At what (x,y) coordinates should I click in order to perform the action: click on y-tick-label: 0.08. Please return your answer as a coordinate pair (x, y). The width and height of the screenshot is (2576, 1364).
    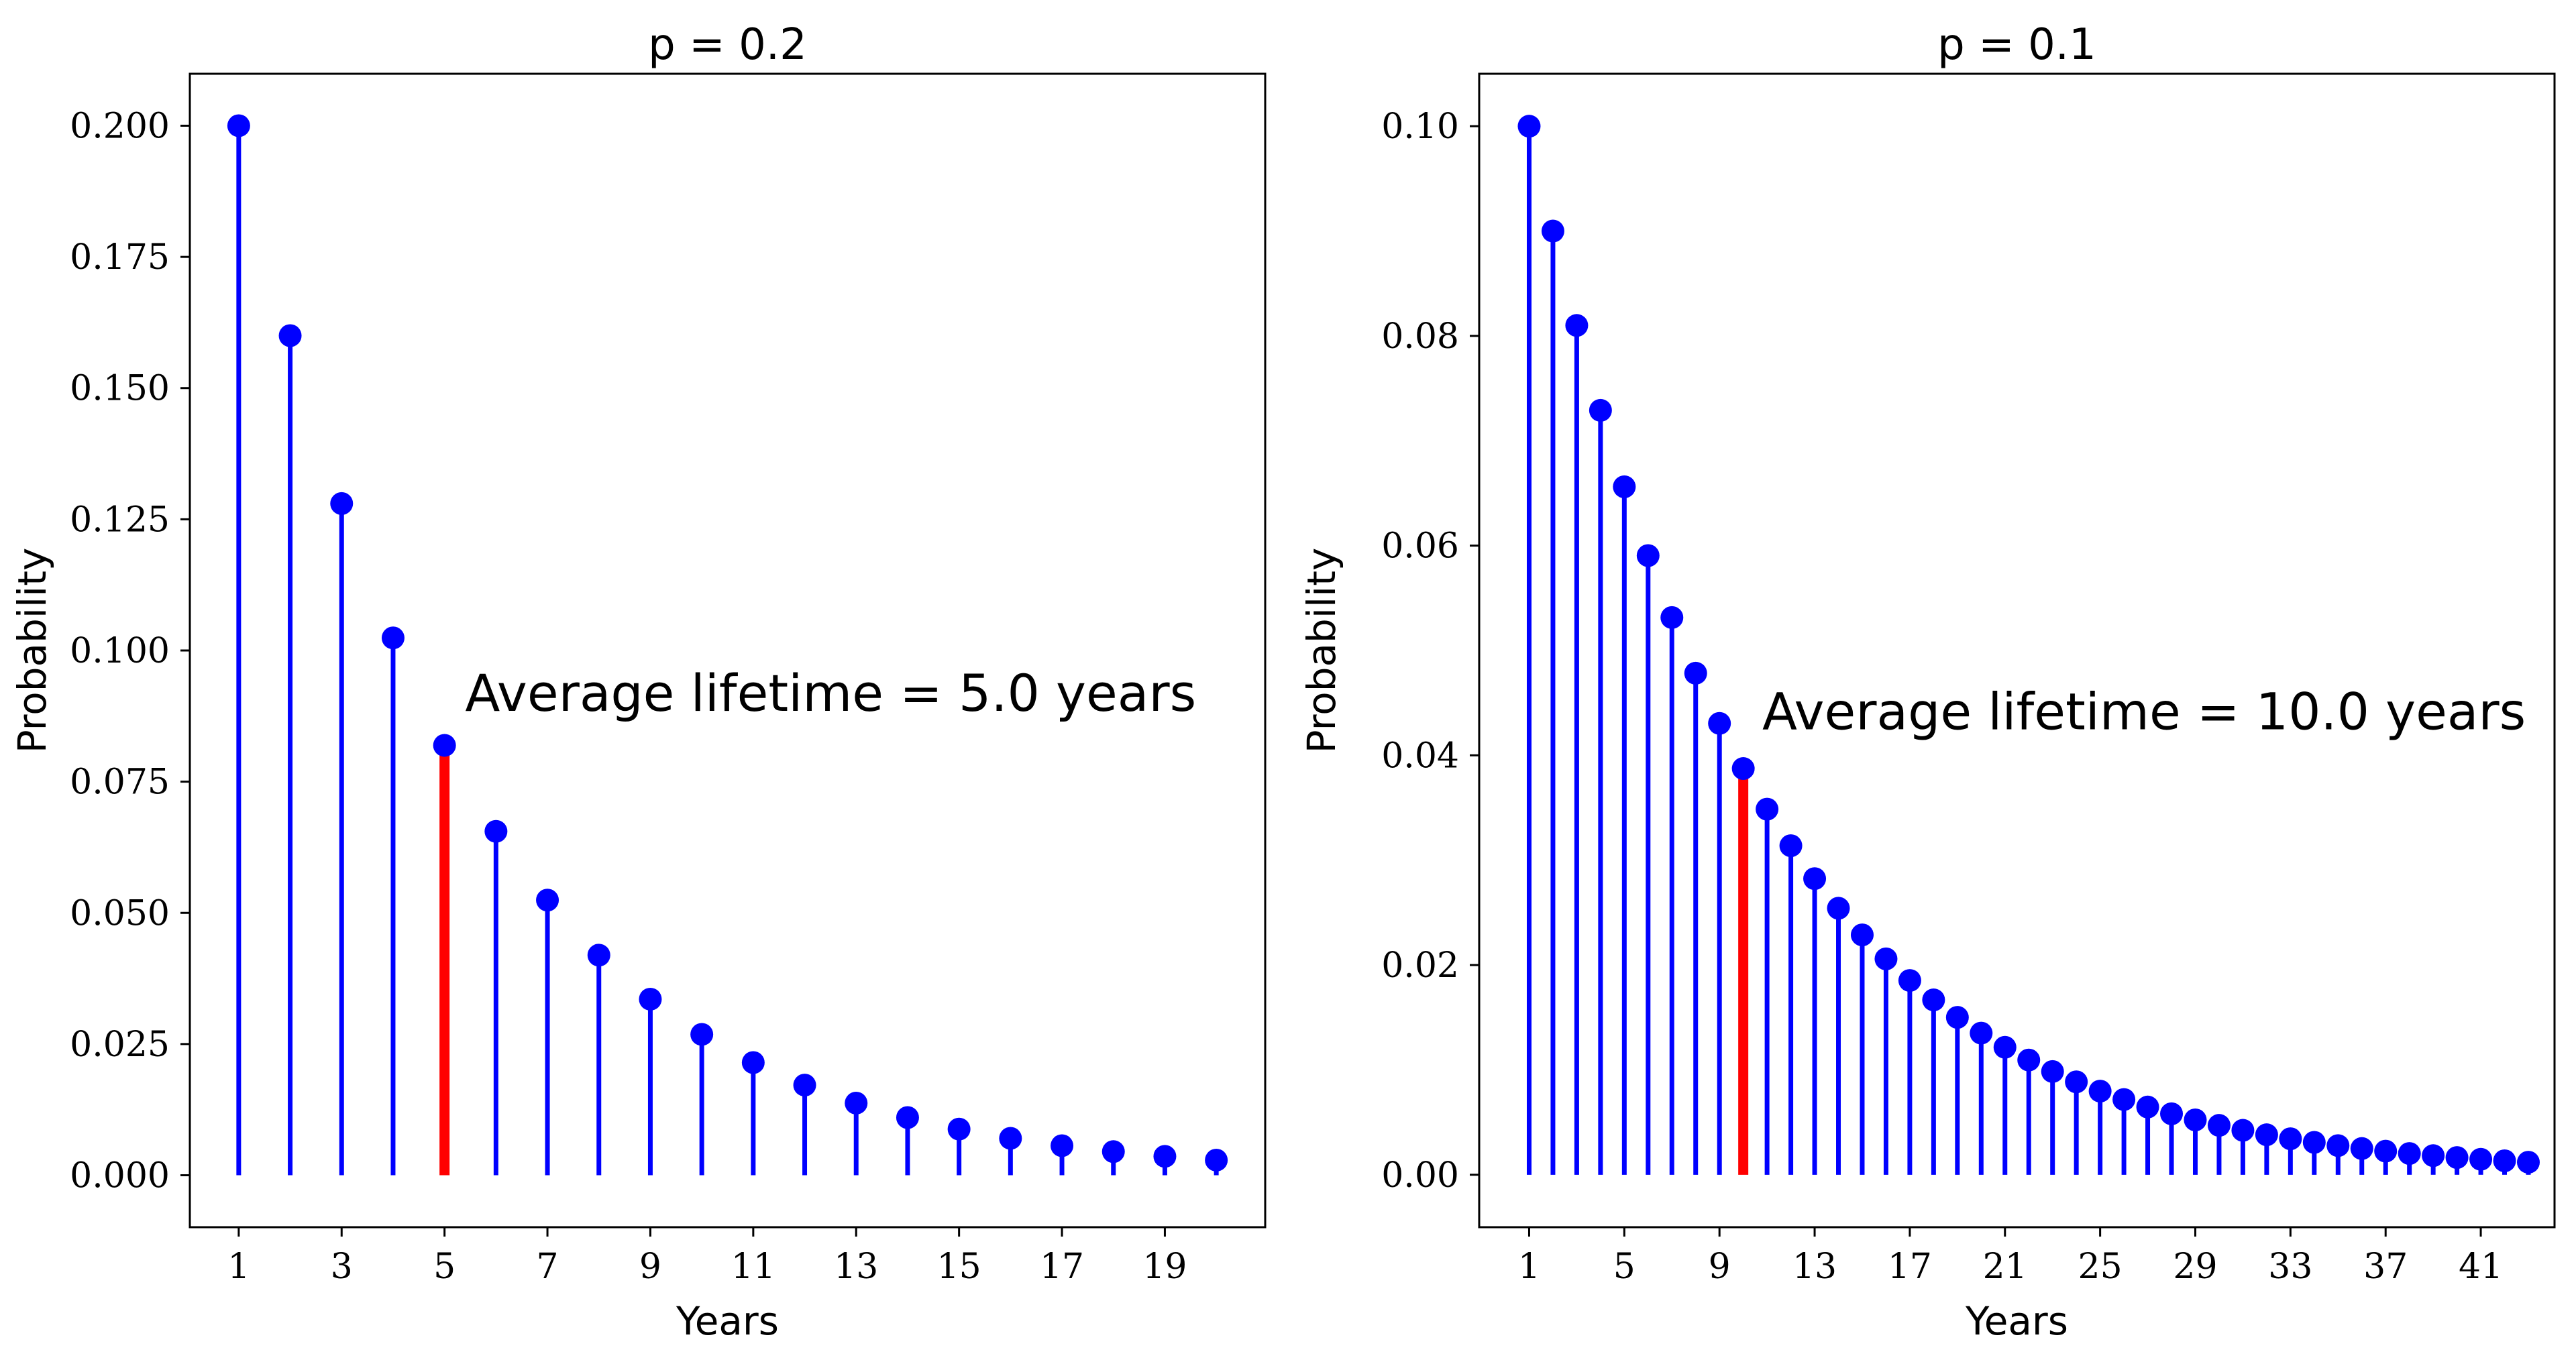
    Looking at the image, I should click on (1420, 337).